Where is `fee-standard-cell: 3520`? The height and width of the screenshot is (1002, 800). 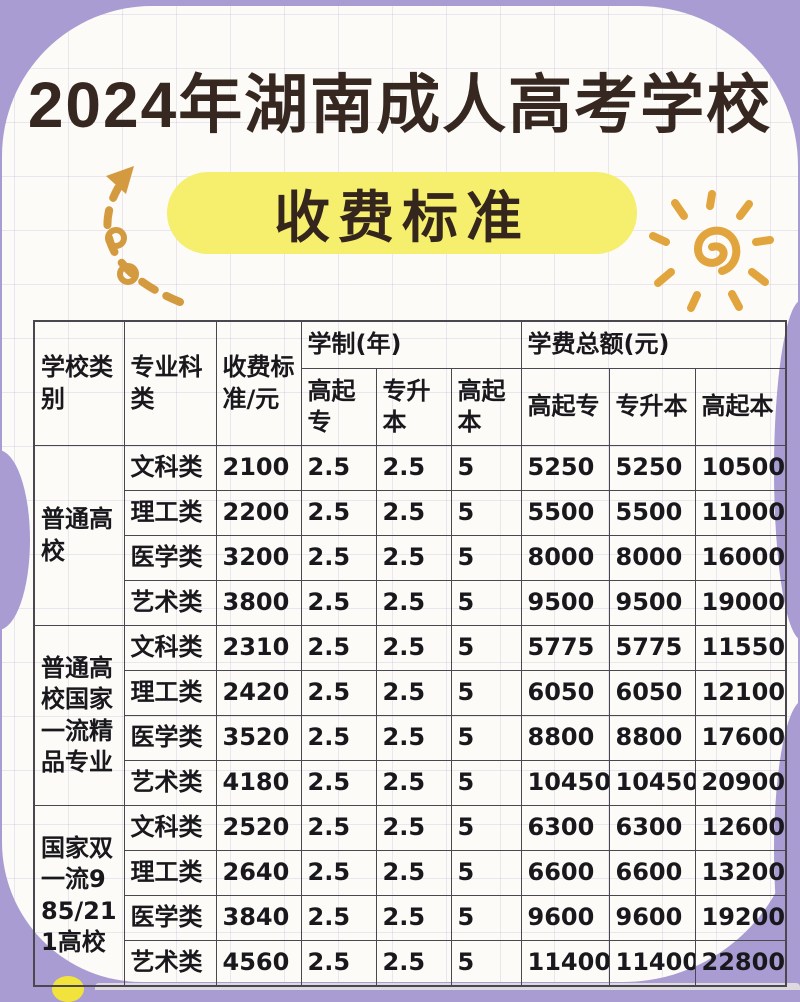 fee-standard-cell: 3520 is located at coordinates (258, 738).